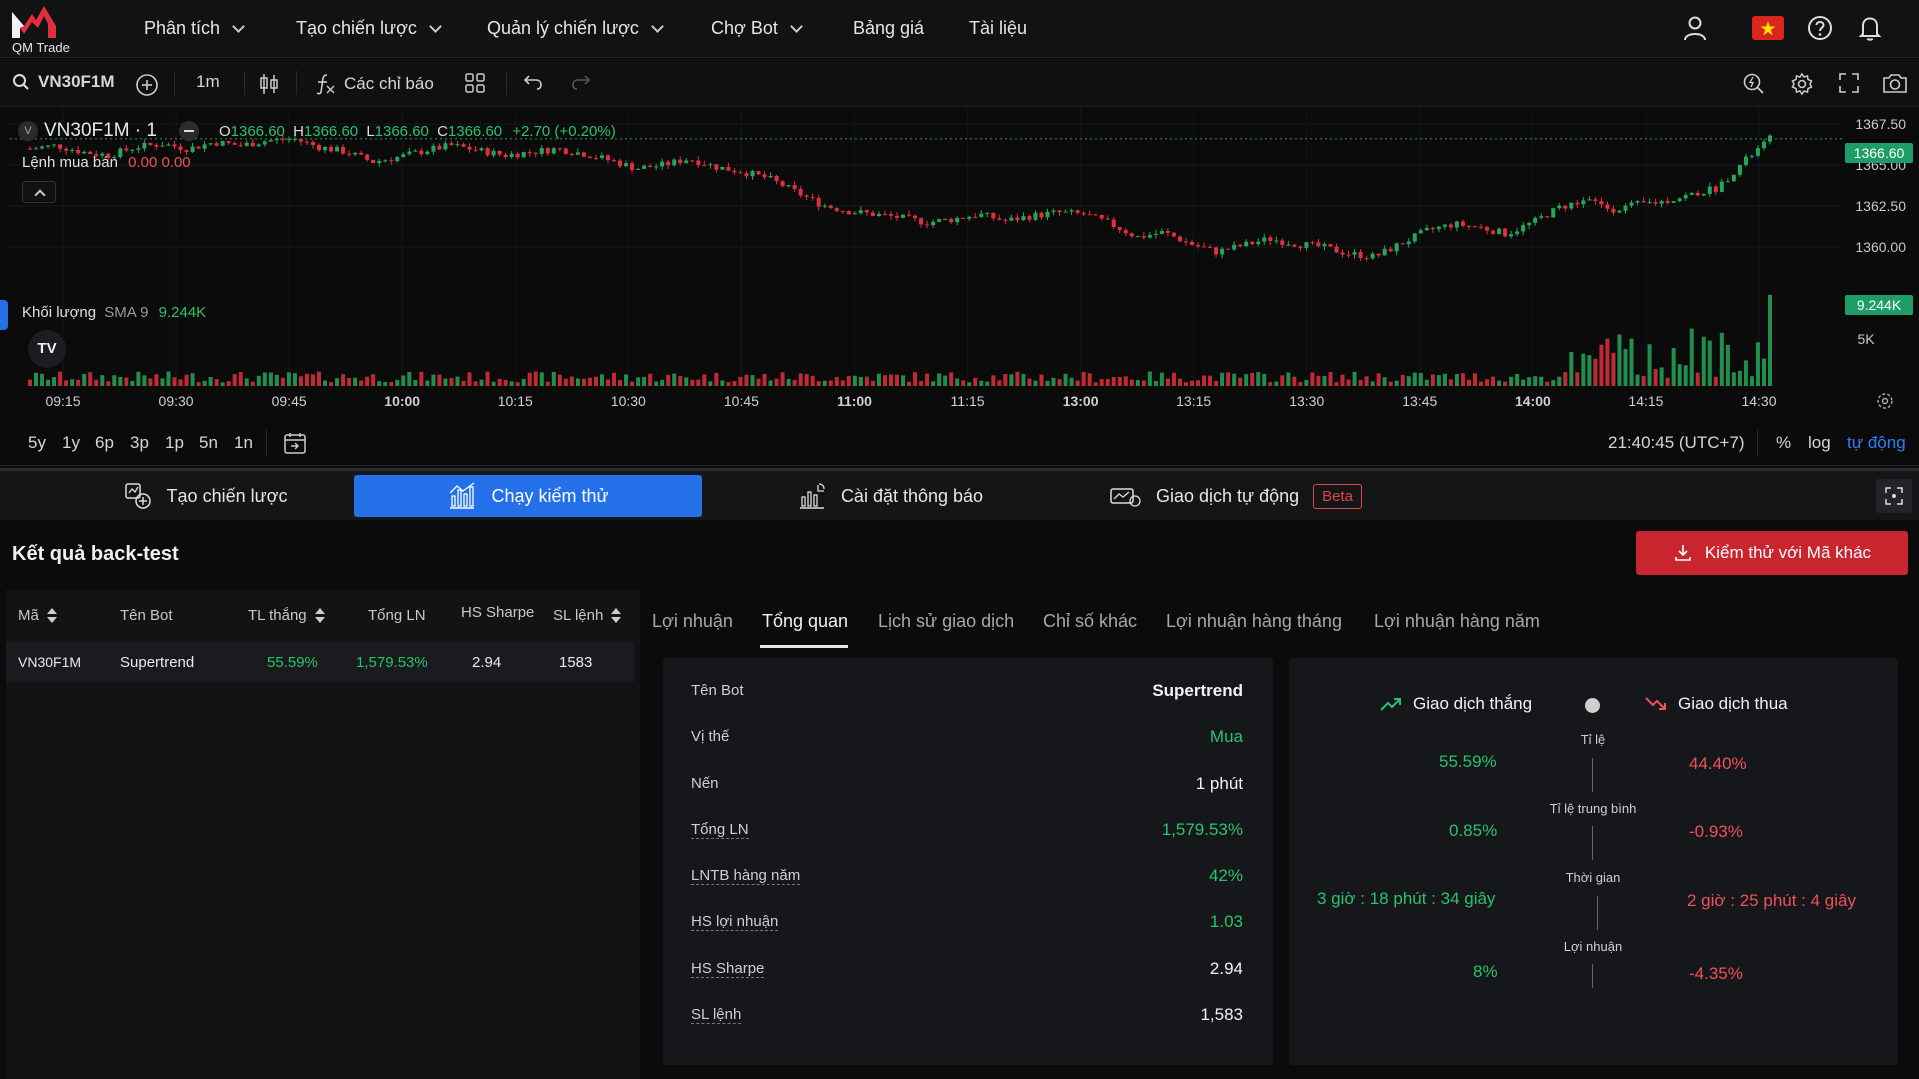 Image resolution: width=1919 pixels, height=1079 pixels. What do you see at coordinates (182, 312) in the screenshot?
I see `volume-value: 9.244K` at bounding box center [182, 312].